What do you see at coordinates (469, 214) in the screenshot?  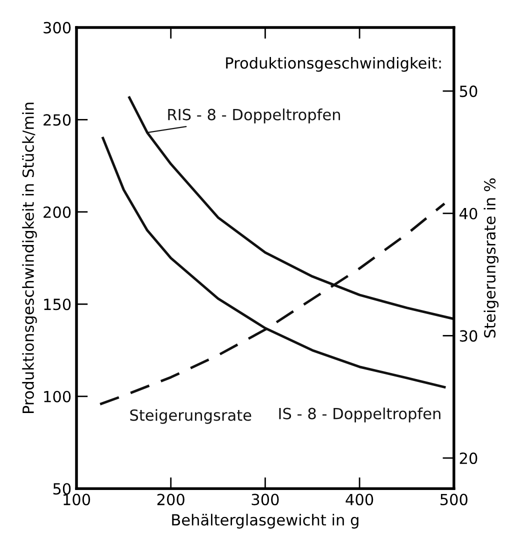 I see `y2-tick-label: 40` at bounding box center [469, 214].